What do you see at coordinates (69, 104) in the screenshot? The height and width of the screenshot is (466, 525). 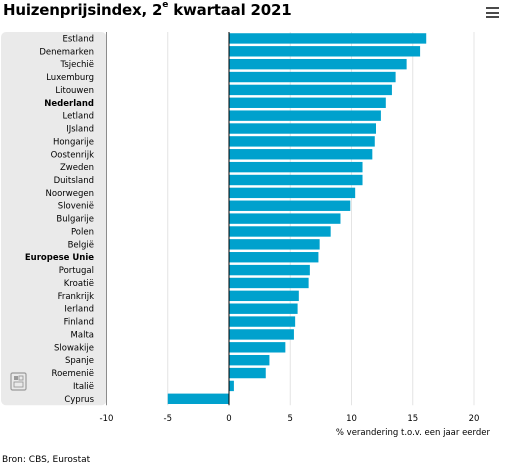 I see `category-label: Nederland` at bounding box center [69, 104].